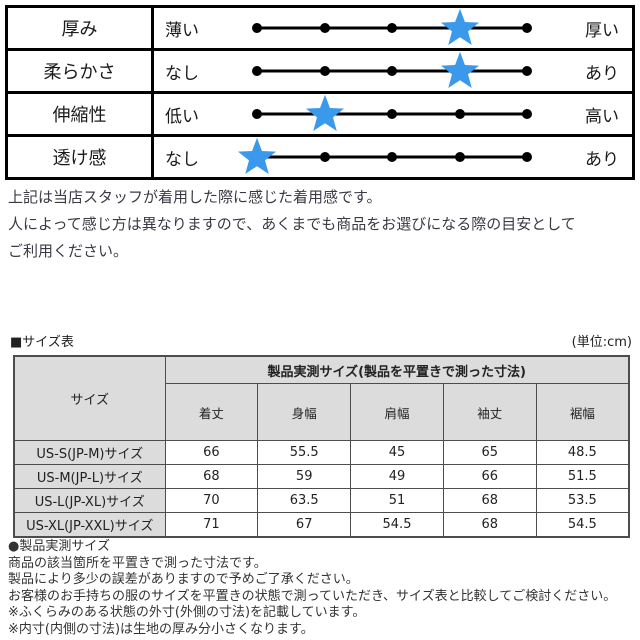 The height and width of the screenshot is (640, 640). What do you see at coordinates (304, 412) in the screenshot?
I see `column-header: 身幅` at bounding box center [304, 412].